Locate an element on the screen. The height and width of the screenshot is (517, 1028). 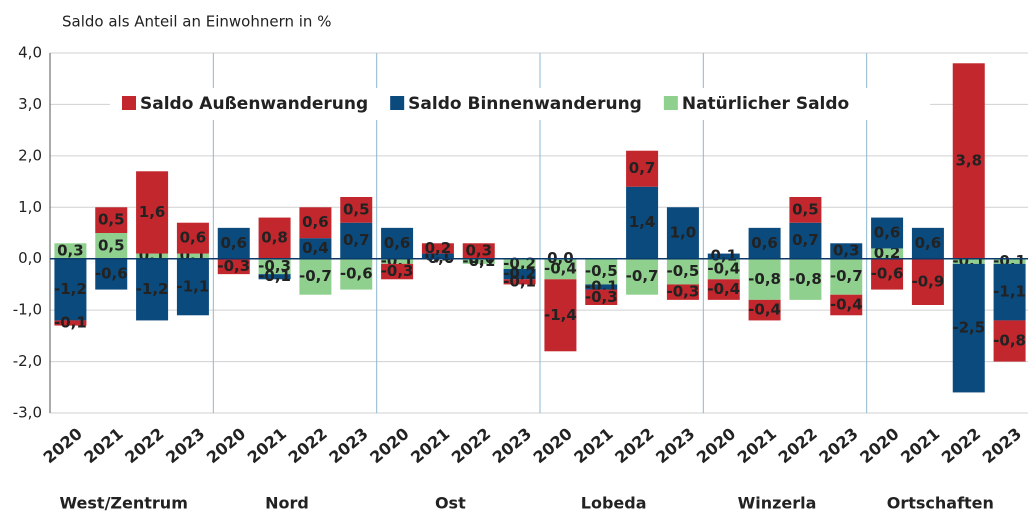
data-label: 3,8 is located at coordinates (968, 161).